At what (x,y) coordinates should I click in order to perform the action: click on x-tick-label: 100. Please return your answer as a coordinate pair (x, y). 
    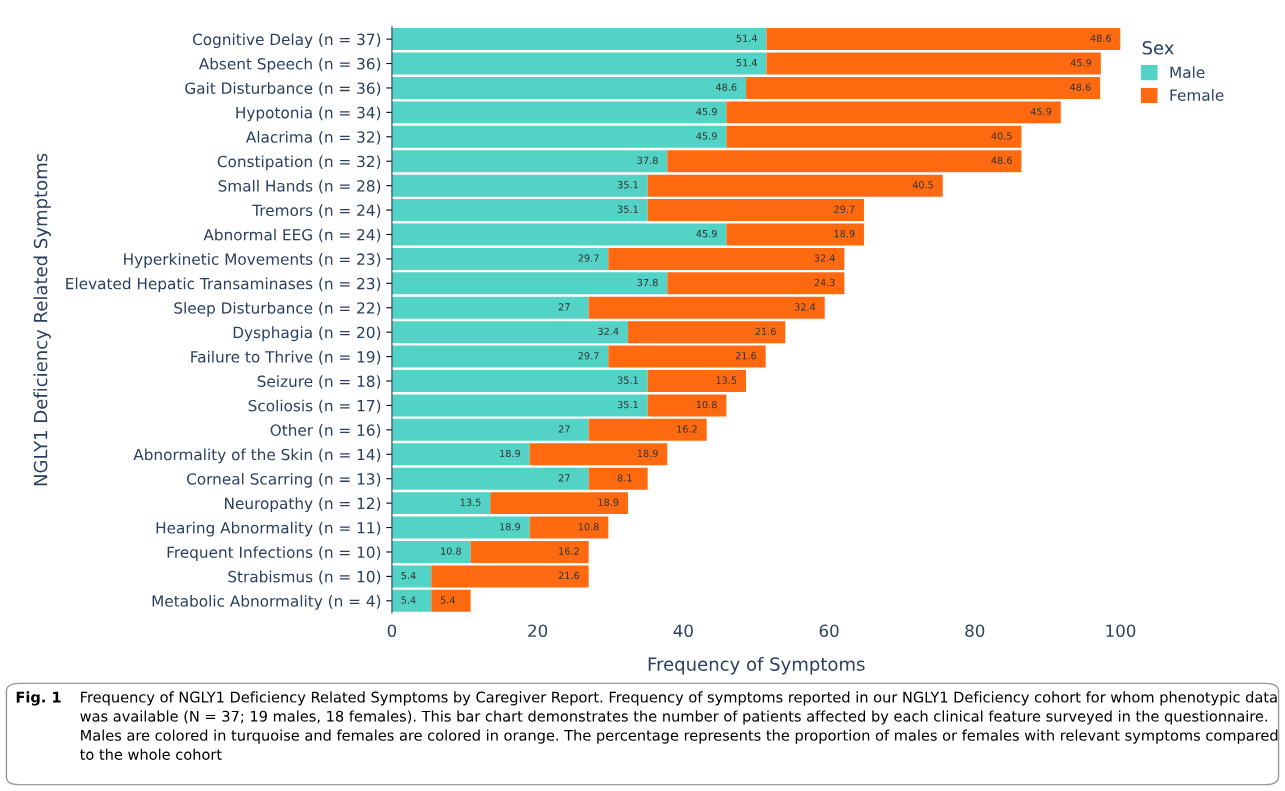
    Looking at the image, I should click on (1121, 631).